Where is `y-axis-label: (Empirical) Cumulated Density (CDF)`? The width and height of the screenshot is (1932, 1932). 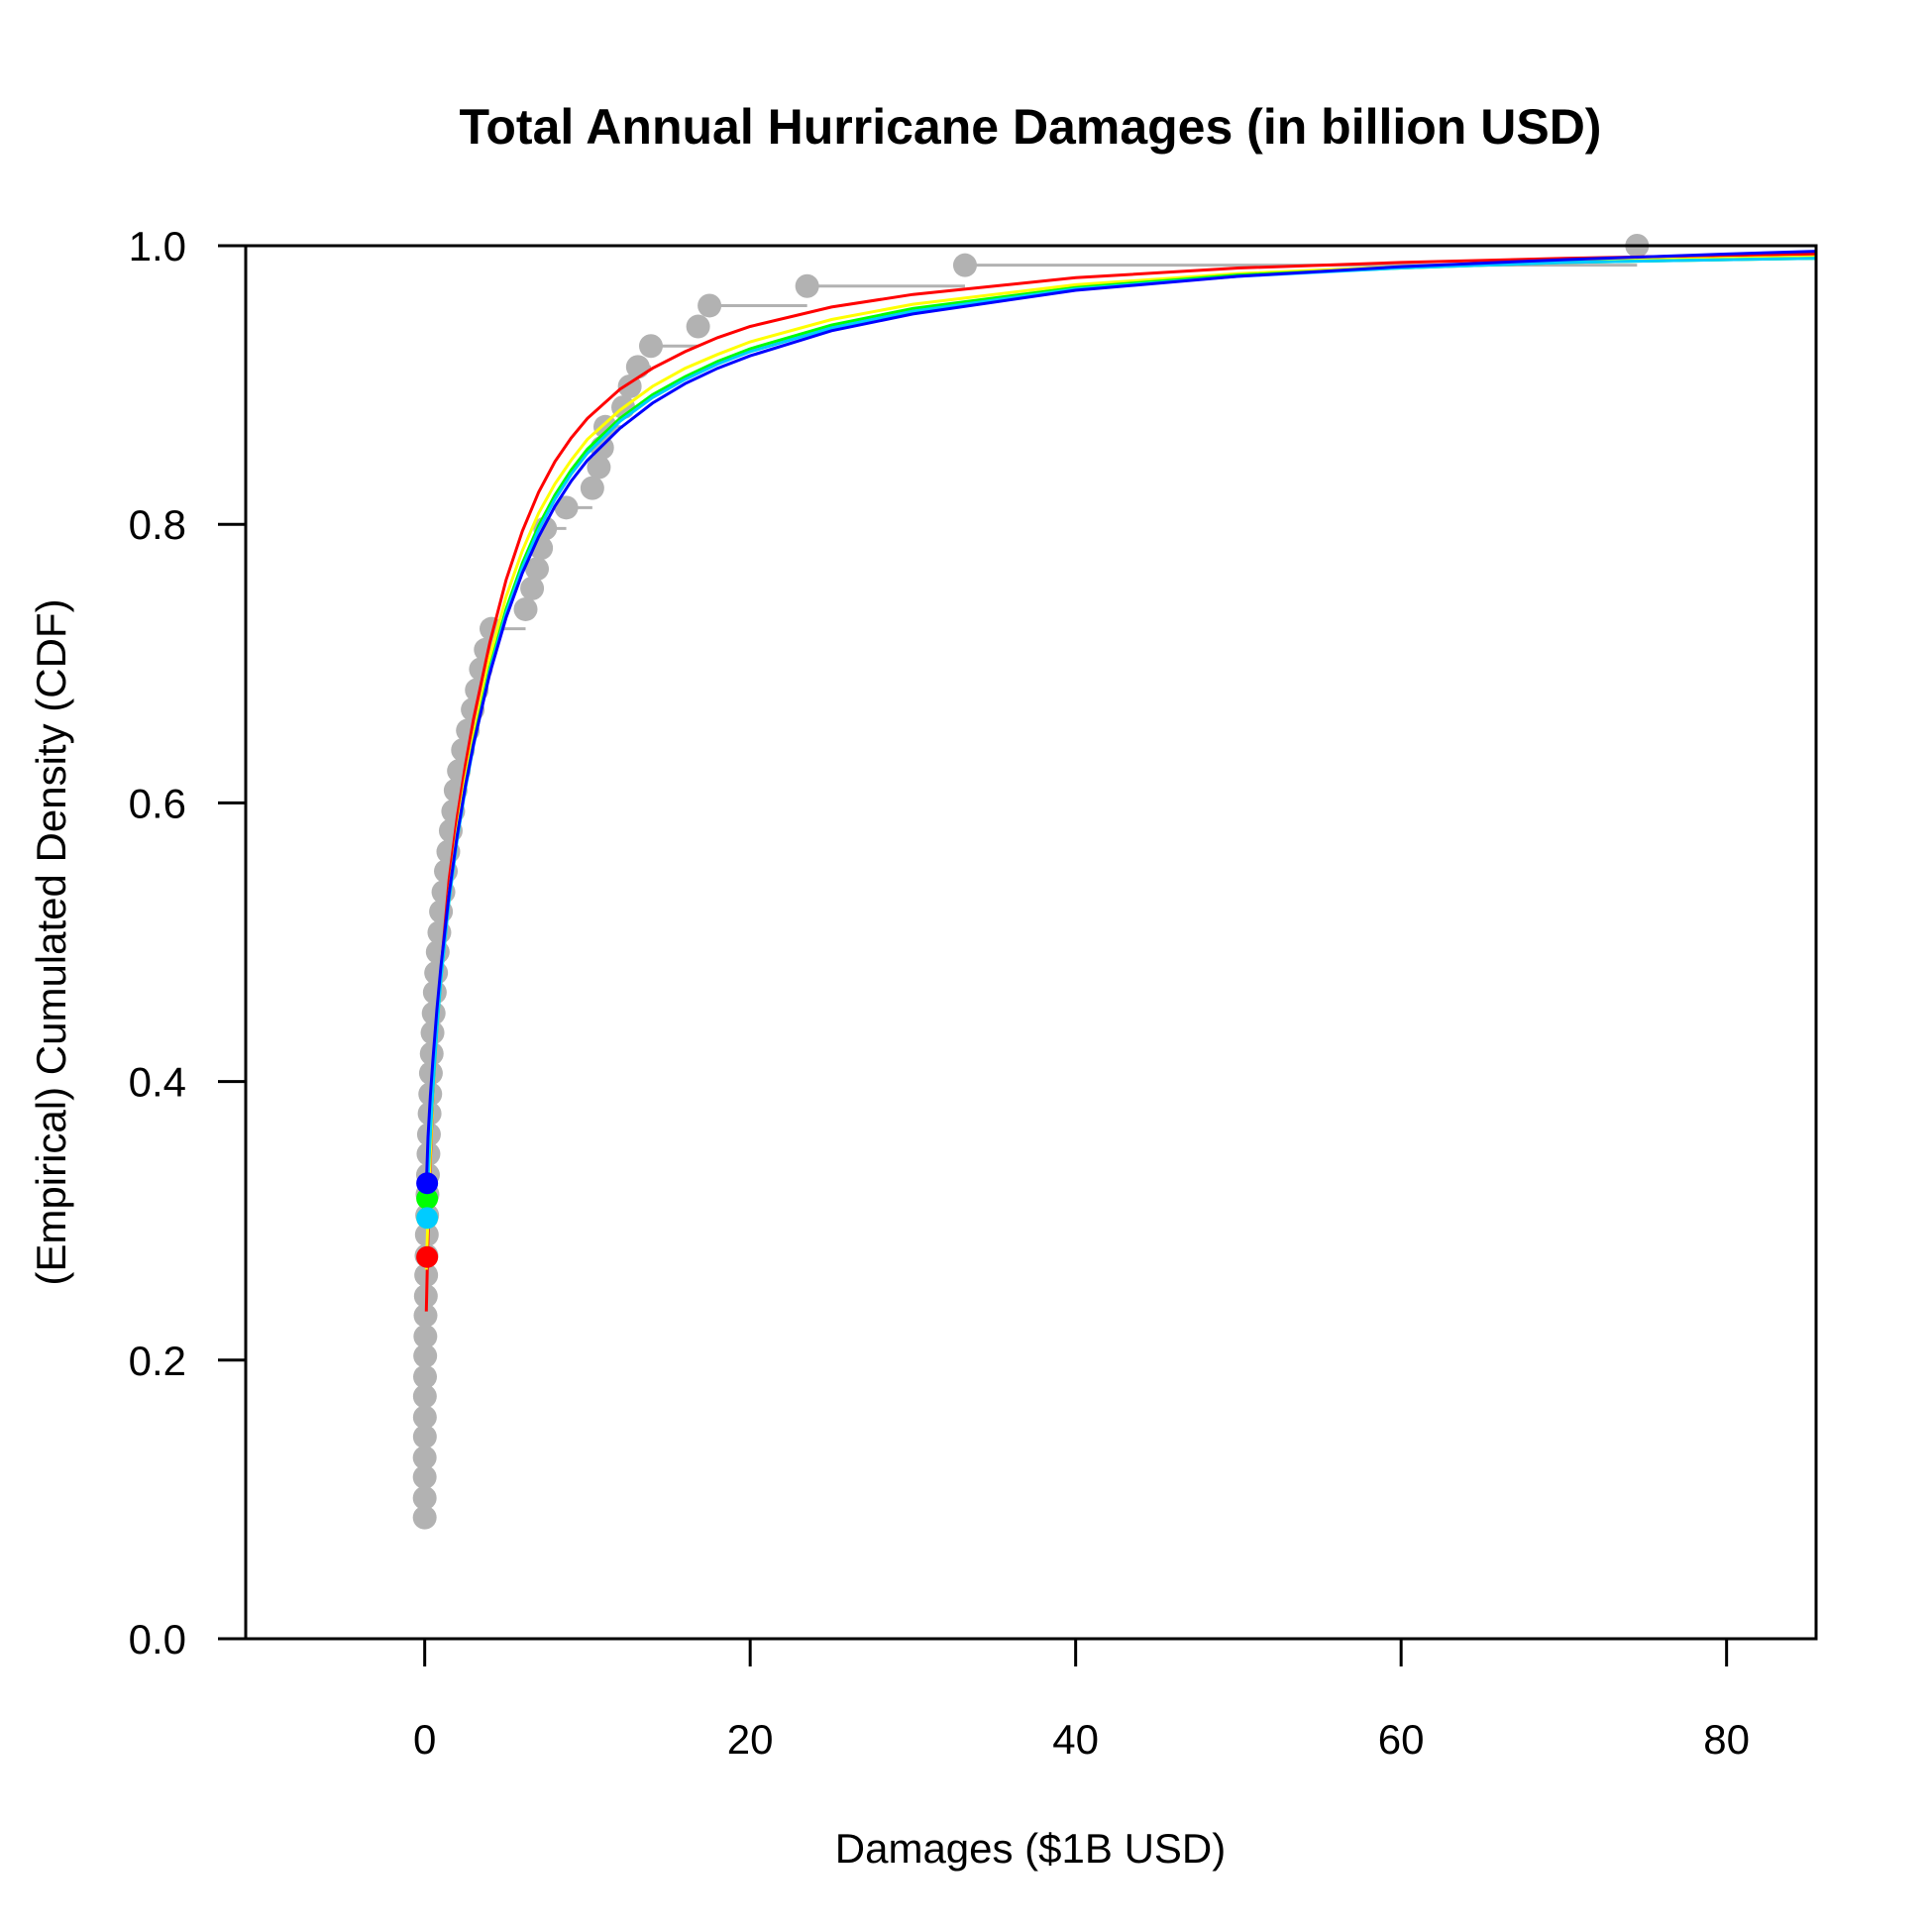
y-axis-label: (Empirical) Cumulated Density (CDF) is located at coordinates (51, 941).